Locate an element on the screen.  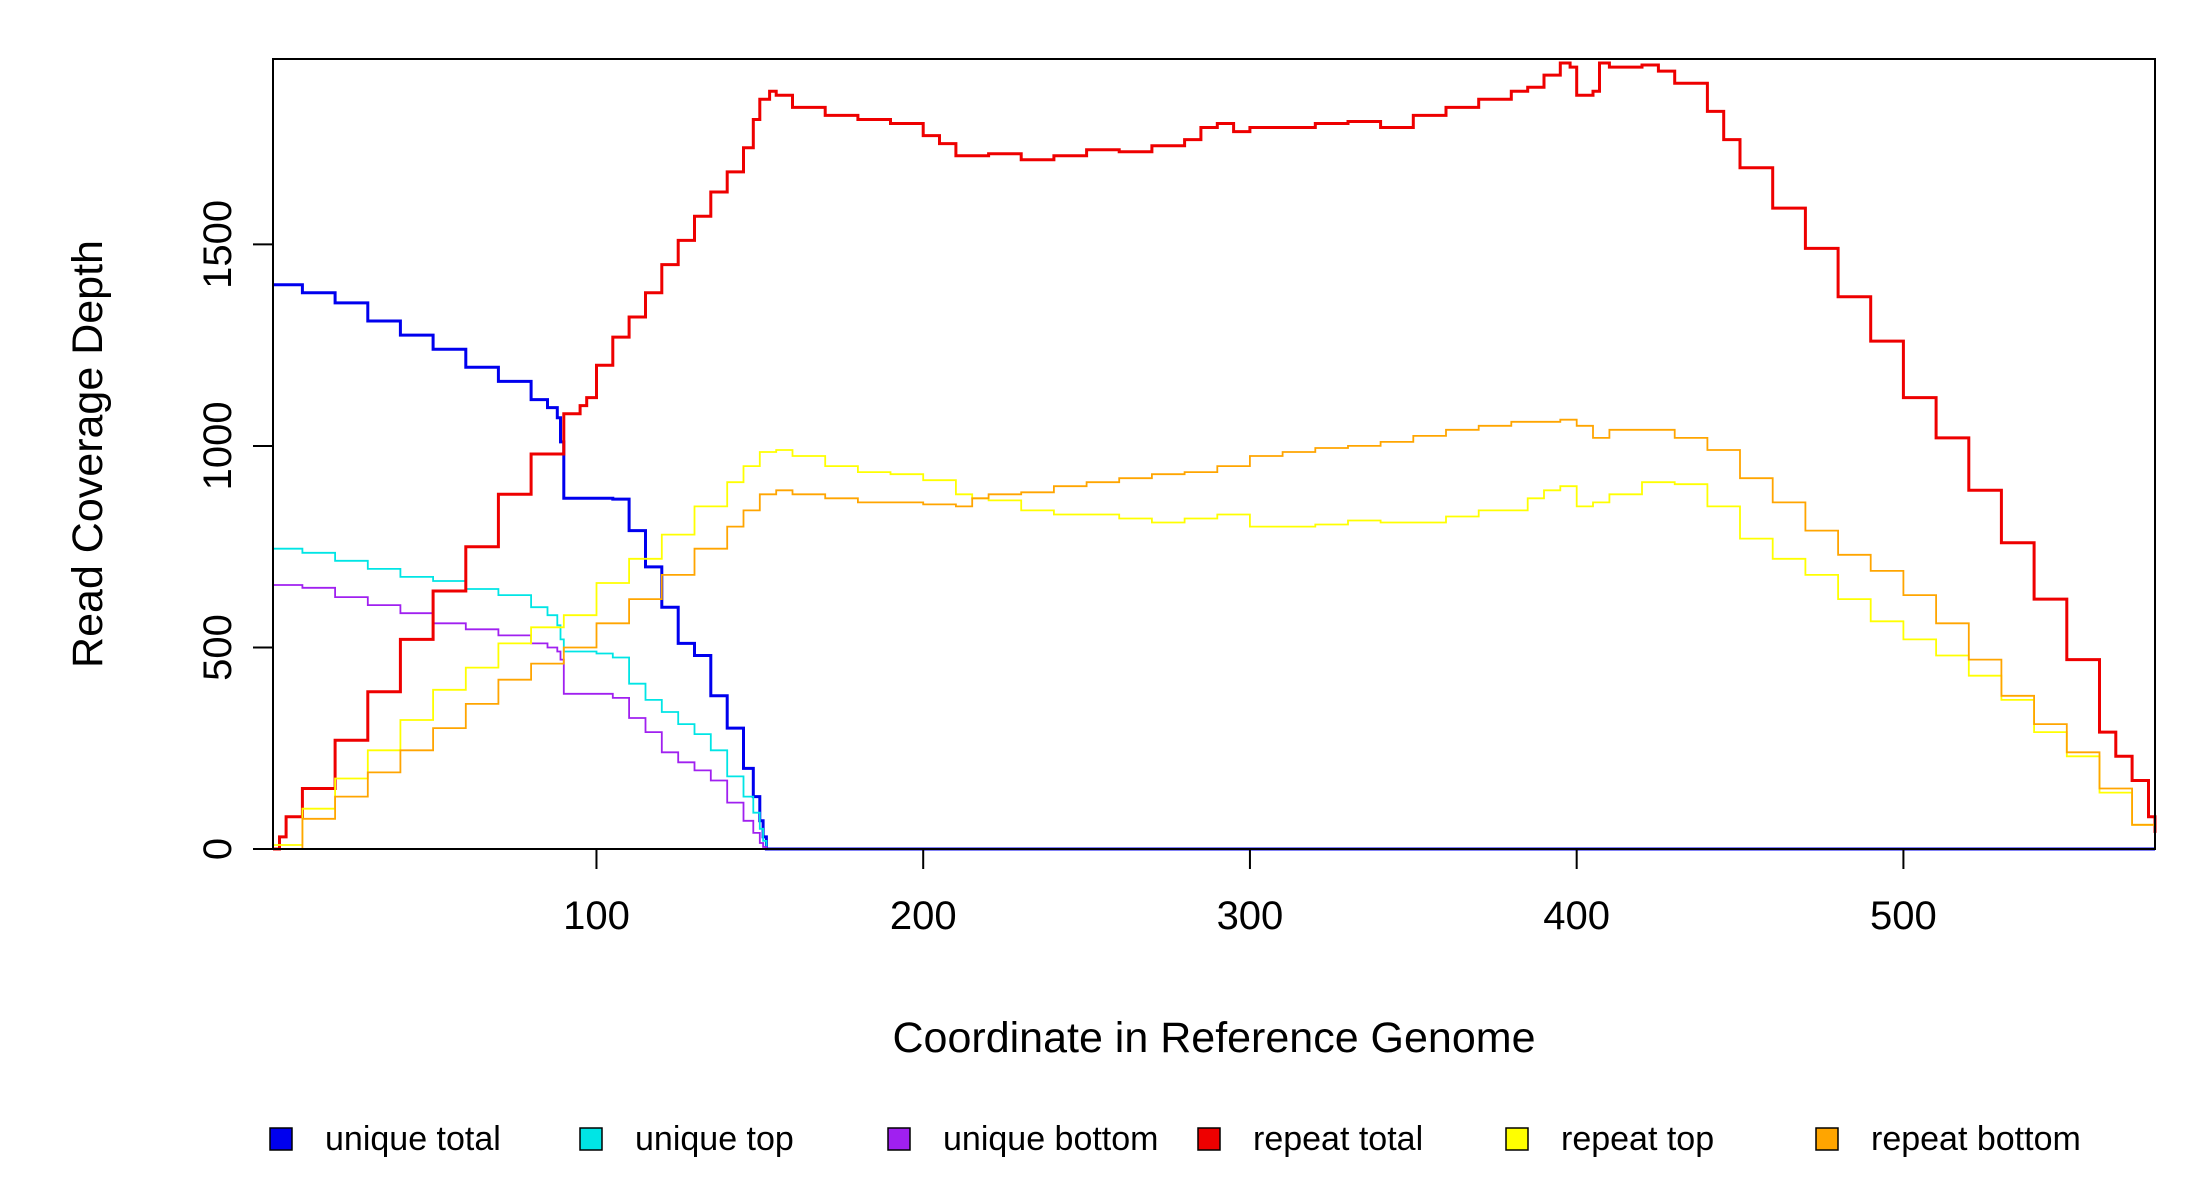
legend-swatch-repeat-total is located at coordinates (1209, 1139).